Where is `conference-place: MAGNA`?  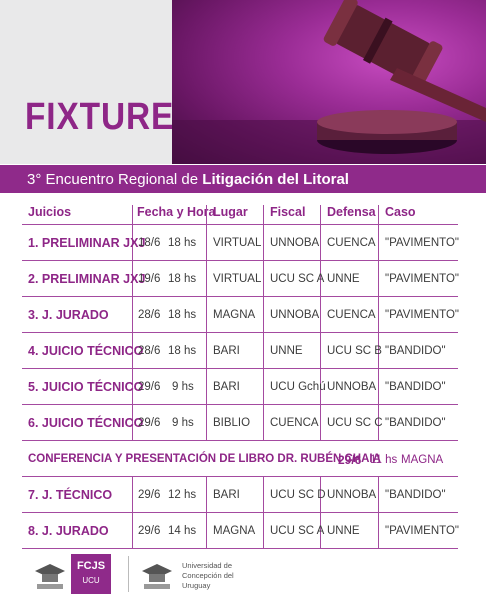
conference-place: MAGNA is located at coordinates (422, 460).